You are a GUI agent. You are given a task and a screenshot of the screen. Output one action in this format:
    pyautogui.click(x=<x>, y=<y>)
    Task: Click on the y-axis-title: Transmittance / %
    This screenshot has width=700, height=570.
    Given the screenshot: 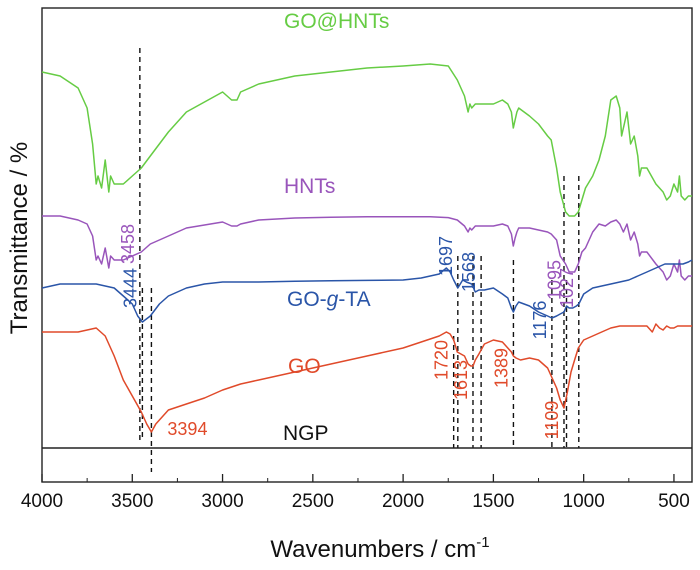 What is the action you would take?
    pyautogui.click(x=19, y=238)
    